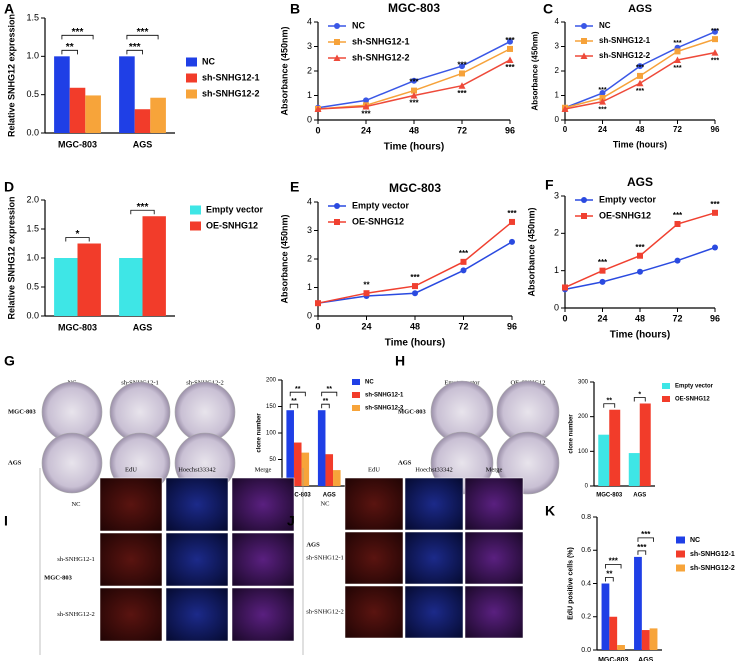  What do you see at coordinates (586, 550) in the screenshot?
I see `y-tick-label: 0.6` at bounding box center [586, 550].